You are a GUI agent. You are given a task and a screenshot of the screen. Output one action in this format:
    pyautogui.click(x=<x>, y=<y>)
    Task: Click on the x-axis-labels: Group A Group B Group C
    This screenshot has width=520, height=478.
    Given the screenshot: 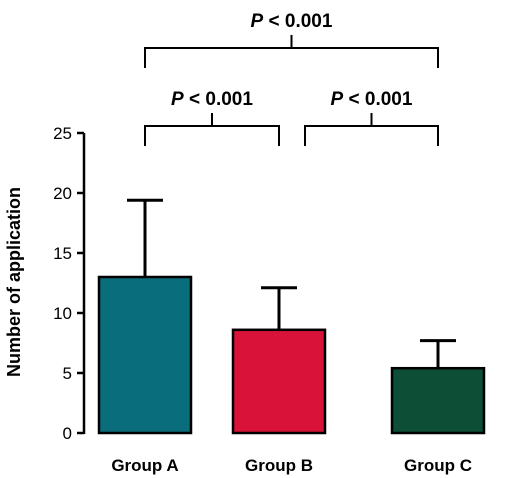 What is the action you would take?
    pyautogui.click(x=291, y=465)
    